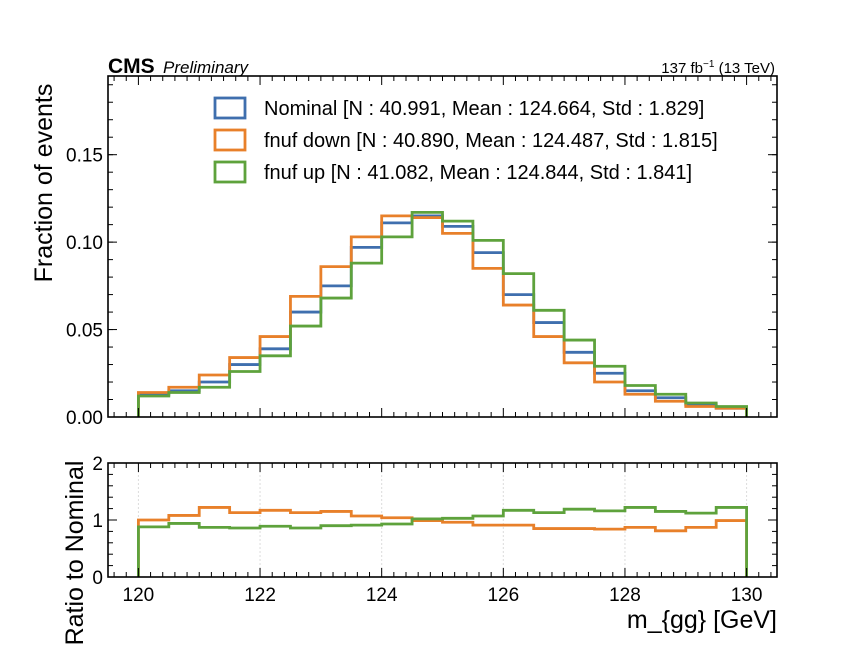 The image size is (864, 648). I want to click on lumi-label: 137 fb−1 (13 TeV), so click(718, 68).